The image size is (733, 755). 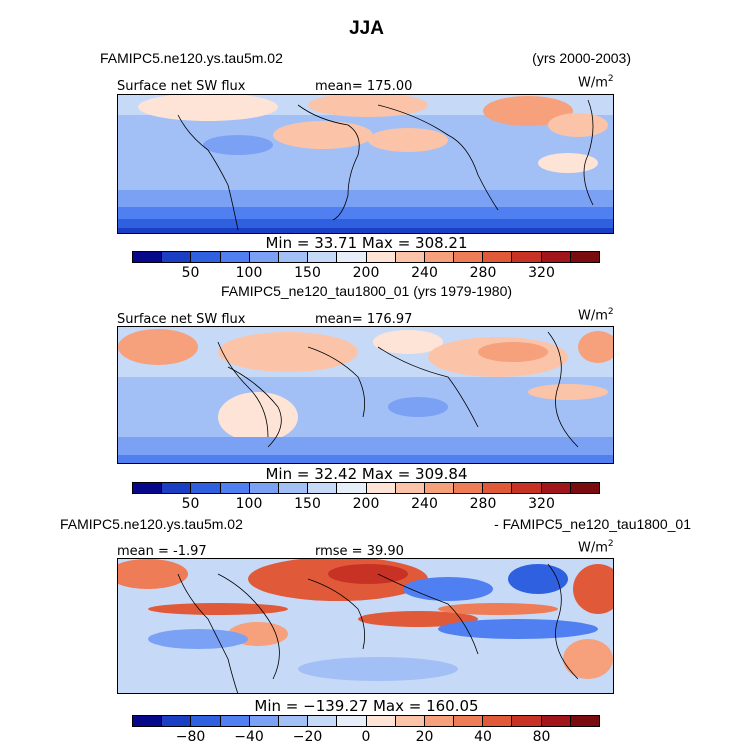 I want to click on panel1-min-max: Min = 33.71 Max = 308.21, so click(x=366, y=243).